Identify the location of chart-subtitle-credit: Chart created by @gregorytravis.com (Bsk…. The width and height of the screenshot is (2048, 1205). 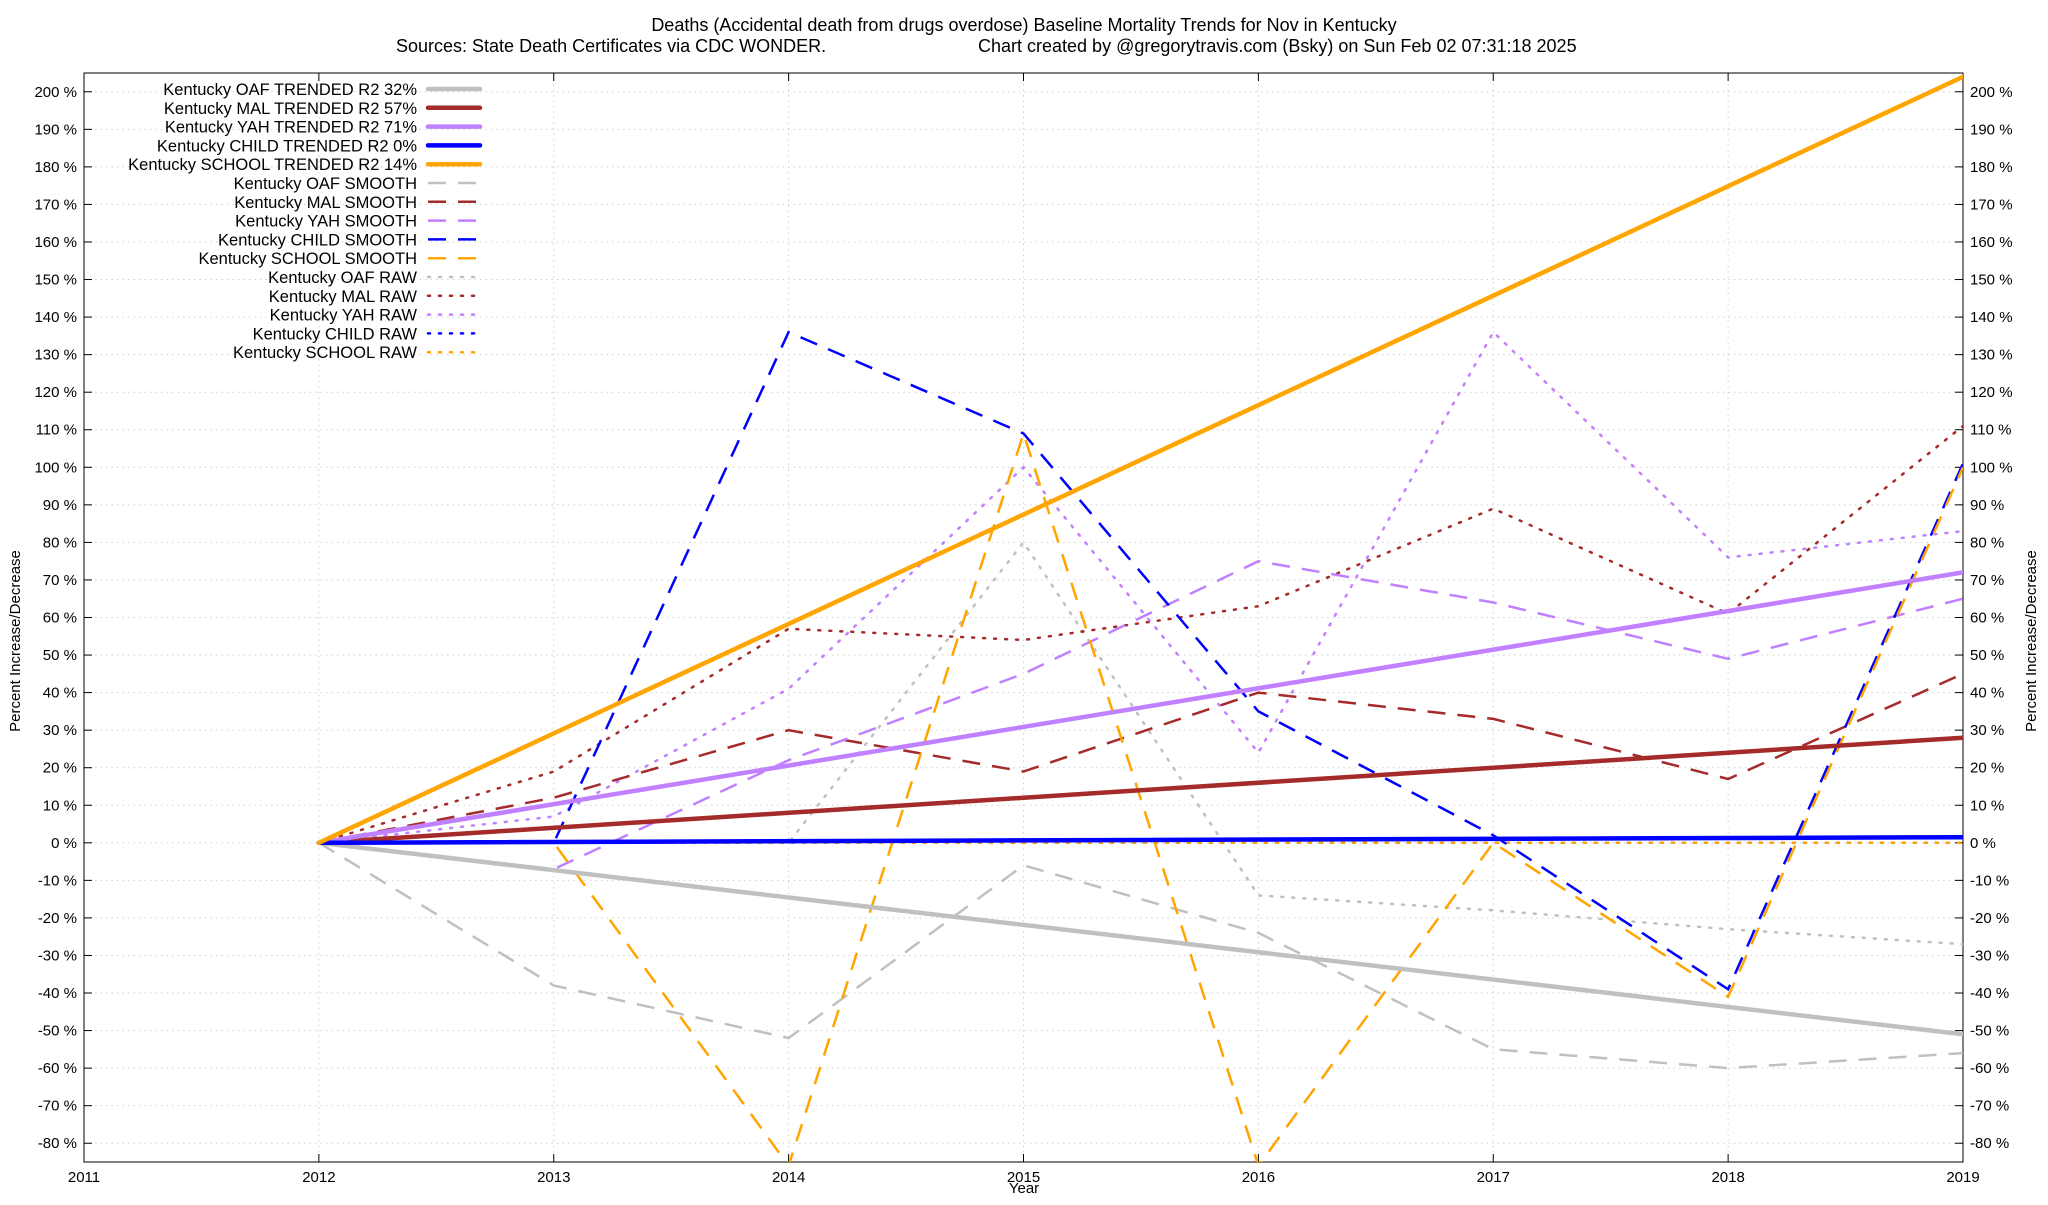
(1277, 46).